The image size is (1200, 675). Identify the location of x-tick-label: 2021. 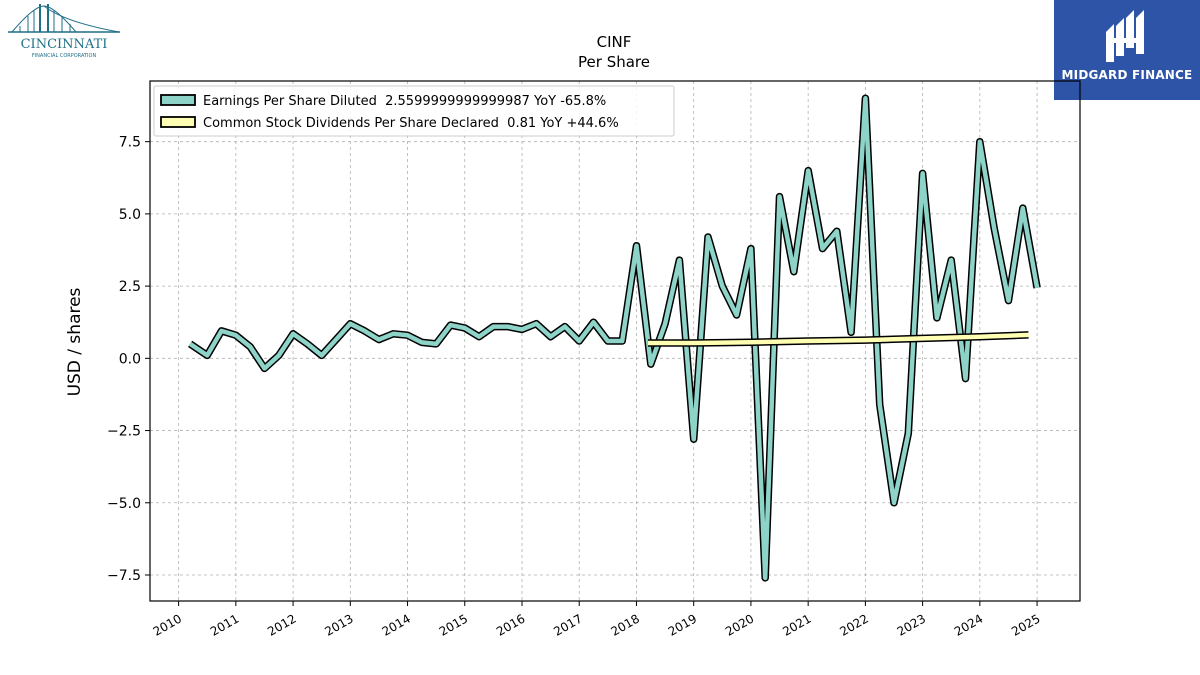
(796, 624).